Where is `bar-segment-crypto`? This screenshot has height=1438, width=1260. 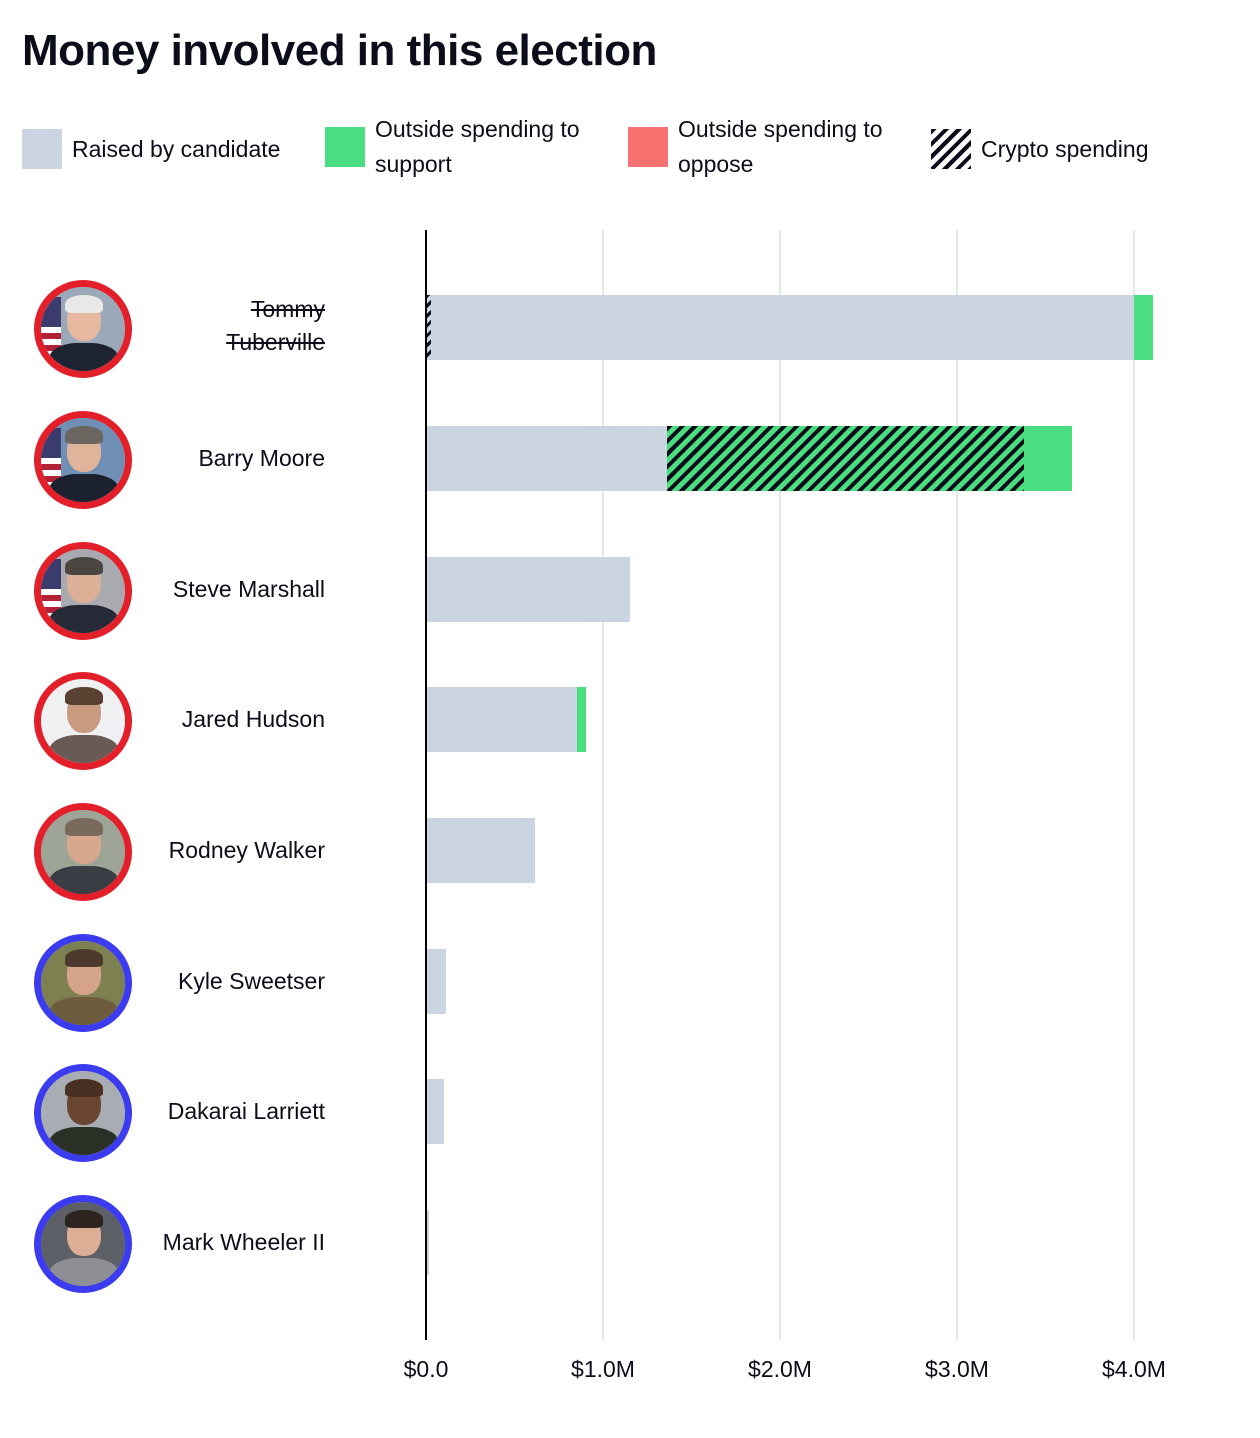 bar-segment-crypto is located at coordinates (428, 327).